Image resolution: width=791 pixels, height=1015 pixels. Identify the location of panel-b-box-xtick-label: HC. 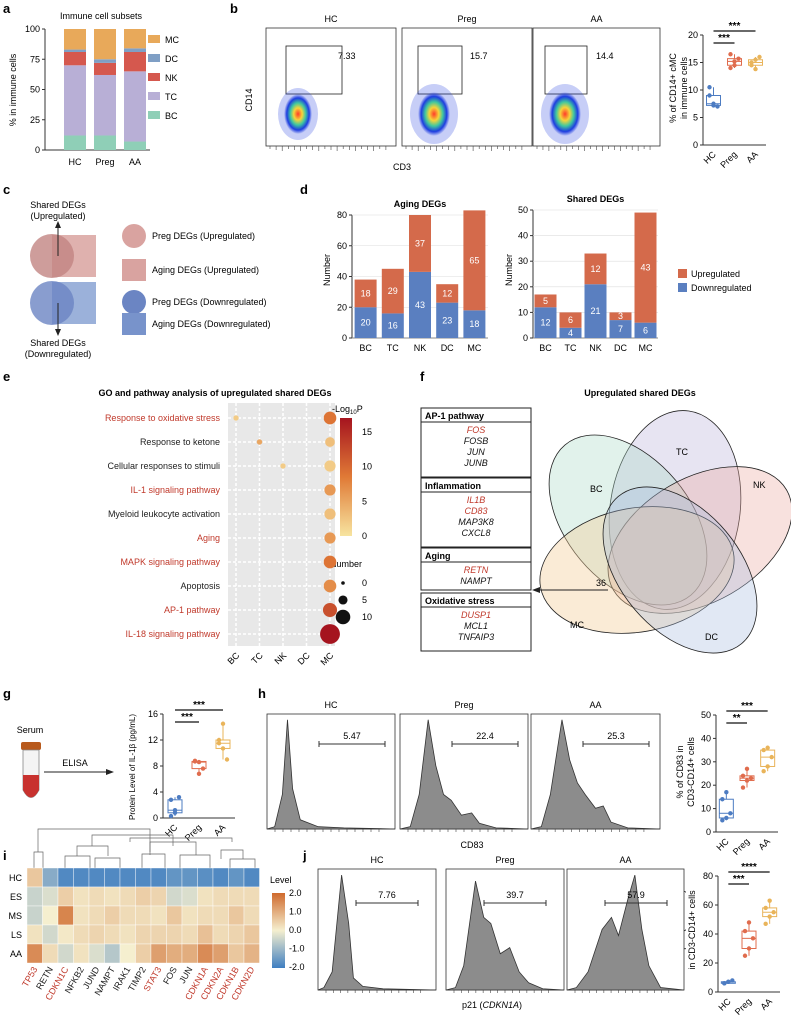
(710, 157).